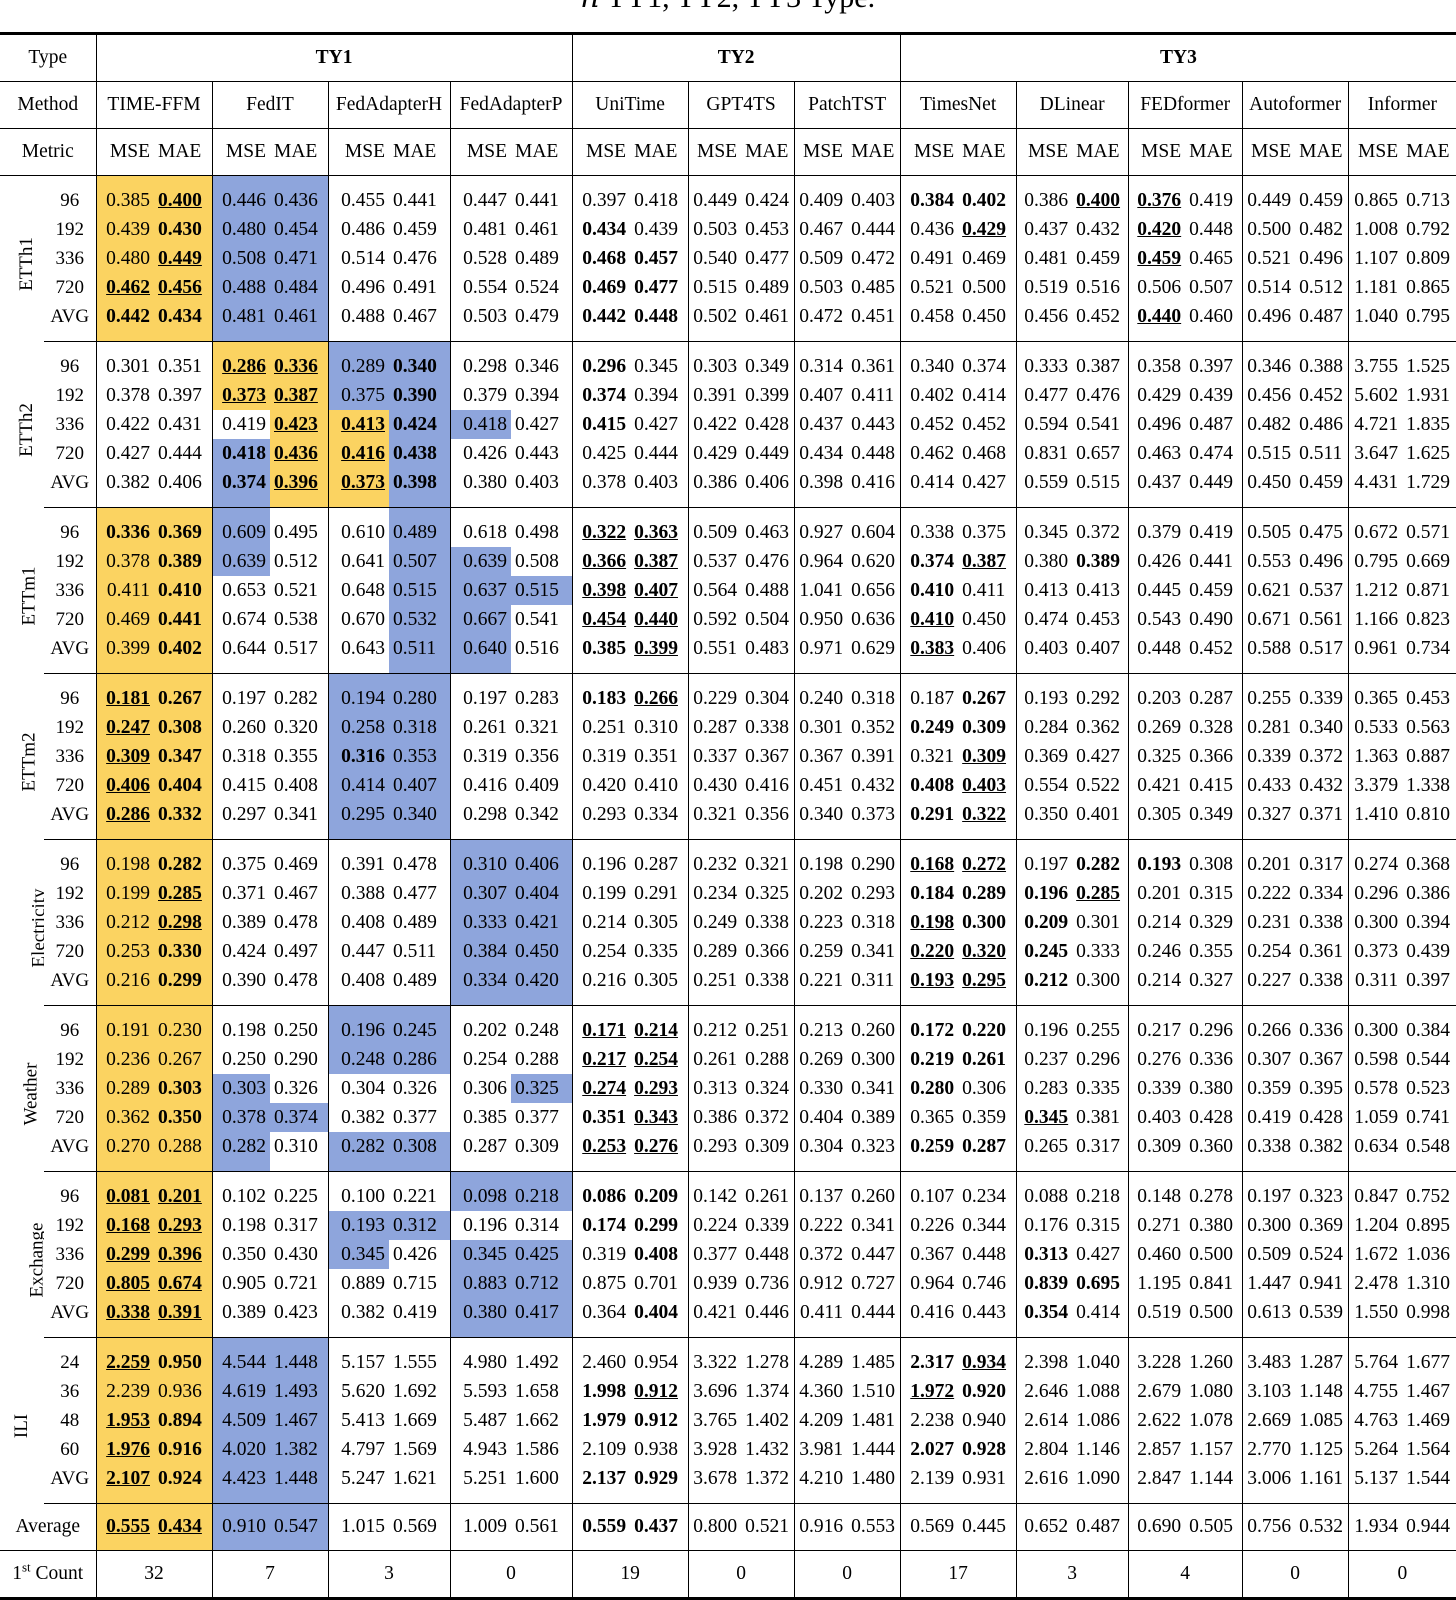 The image size is (1456, 1600). Describe the element at coordinates (128, 1254) in the screenshot. I see `value-text: 0.299` at that location.